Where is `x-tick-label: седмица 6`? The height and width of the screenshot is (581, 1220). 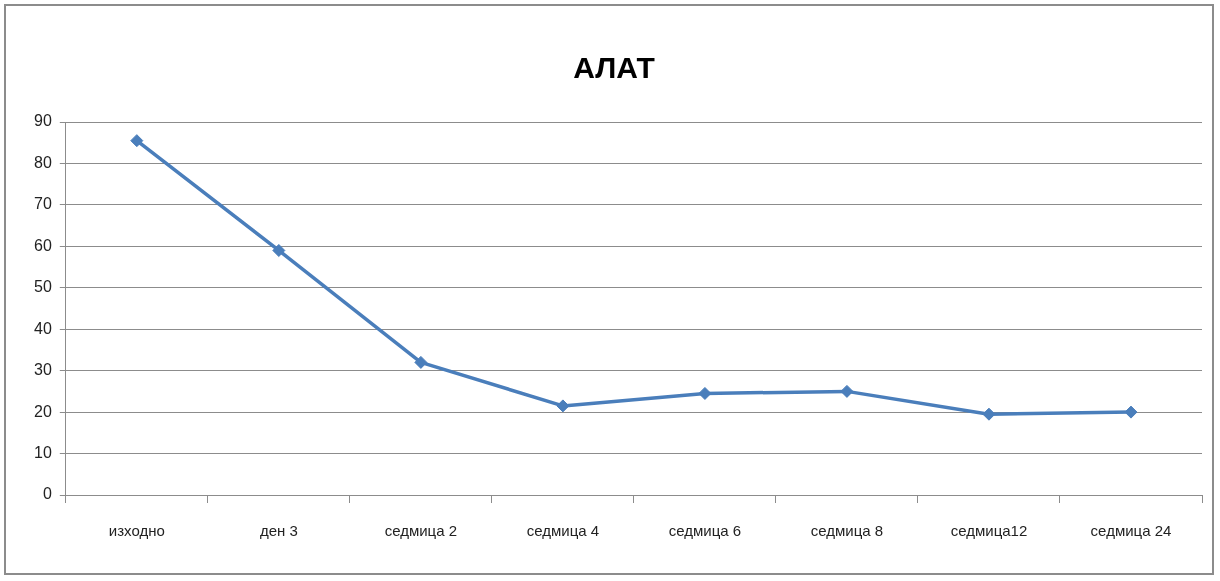 x-tick-label: седмица 6 is located at coordinates (705, 531).